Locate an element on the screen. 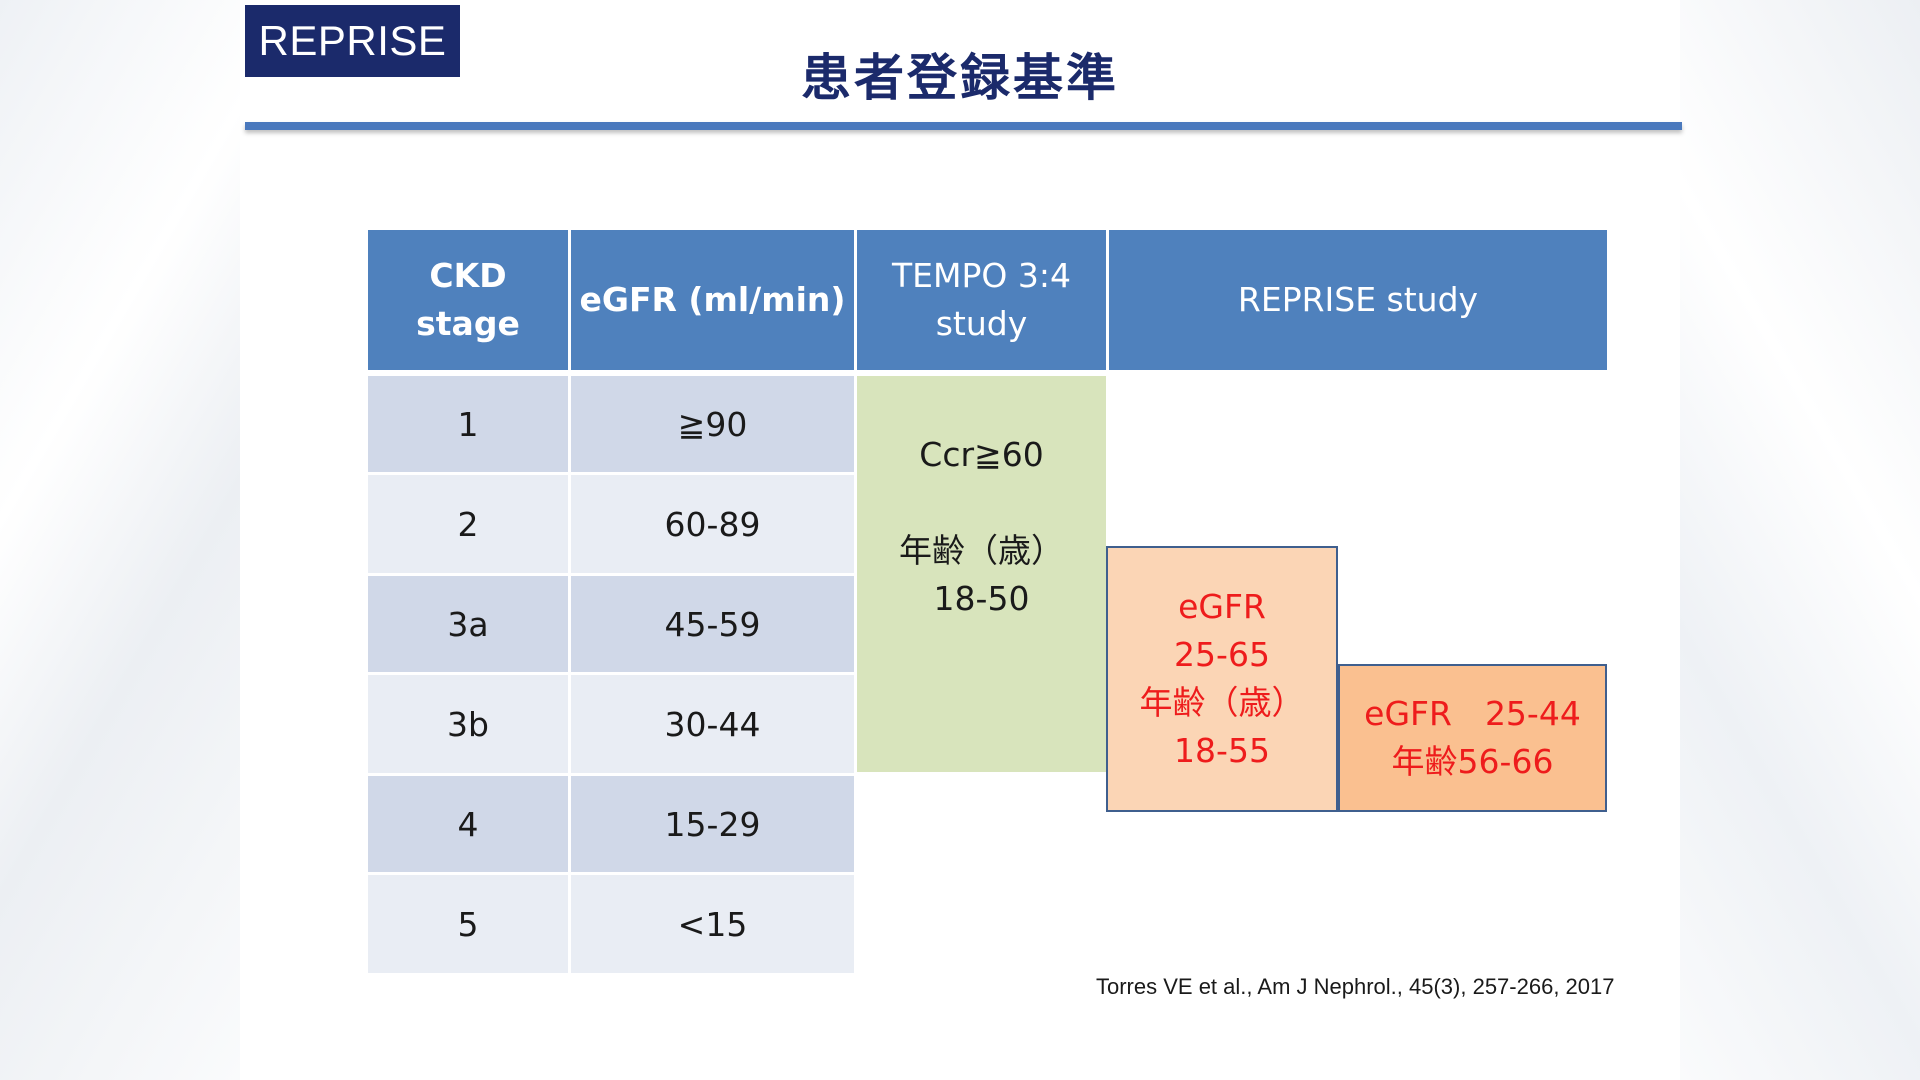  header-reprise: REPRISE study is located at coordinates (1358, 300).